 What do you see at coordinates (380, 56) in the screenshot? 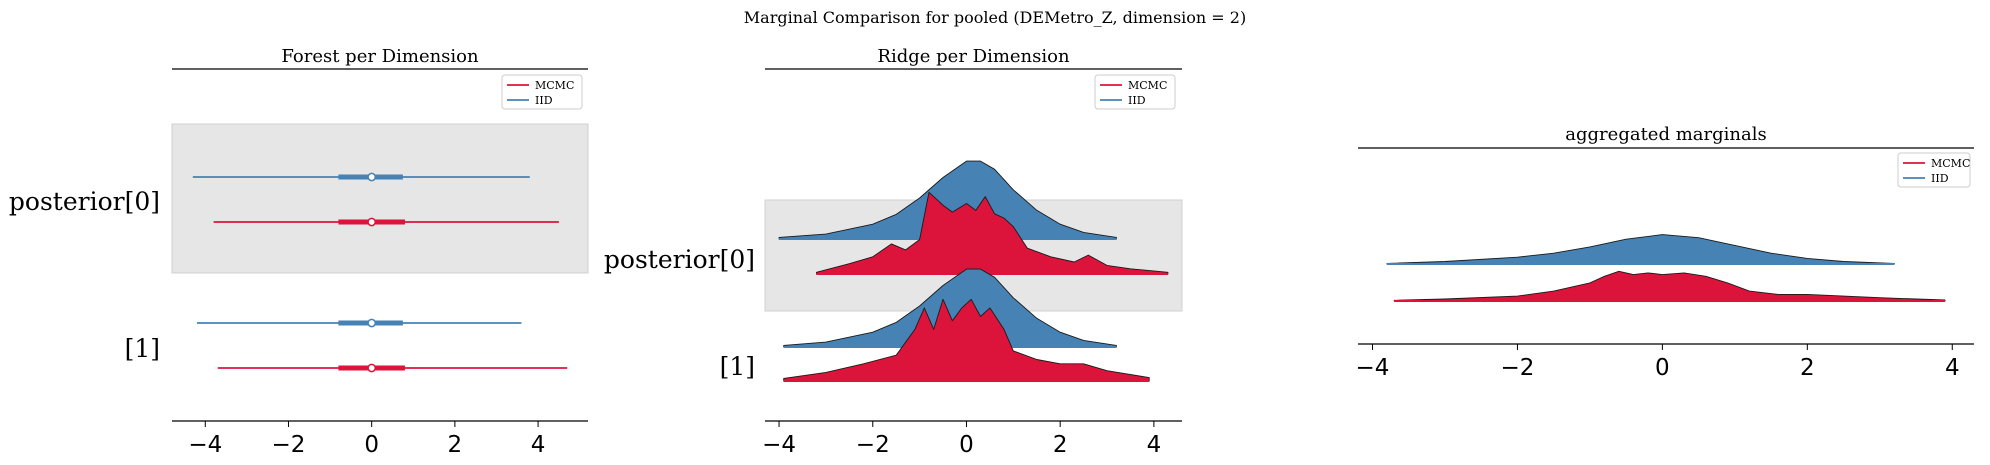
I see `panel-1-title: Forest per Dimension` at bounding box center [380, 56].